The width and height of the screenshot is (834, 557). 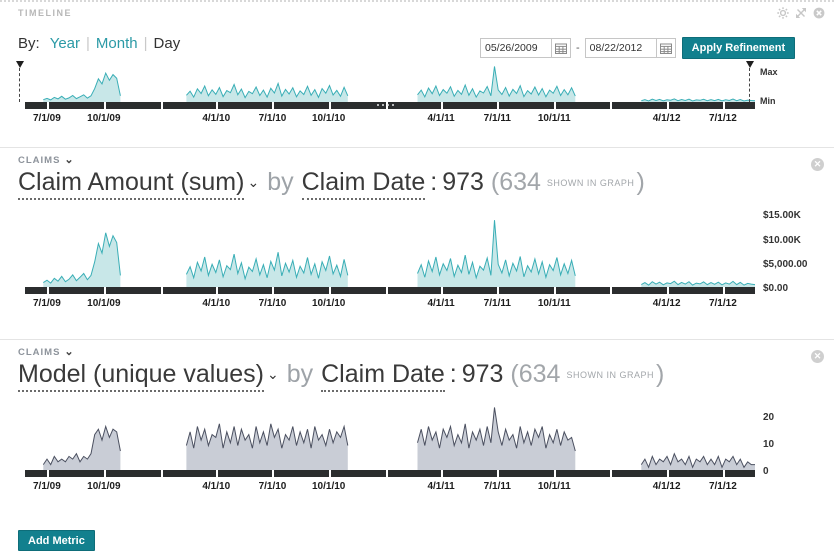 What do you see at coordinates (116, 43) in the screenshot?
I see `granularity-month: Month` at bounding box center [116, 43].